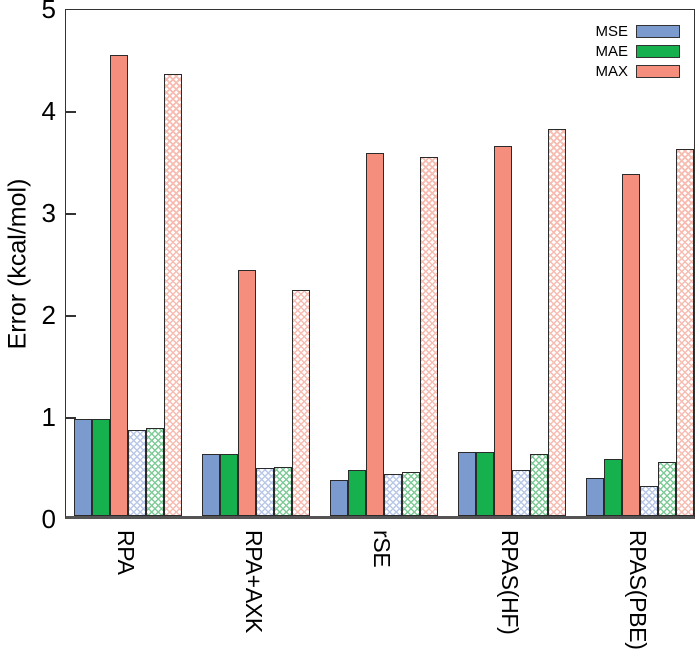 The width and height of the screenshot is (700, 650). I want to click on legend-item-mse: MSE, so click(637, 31).